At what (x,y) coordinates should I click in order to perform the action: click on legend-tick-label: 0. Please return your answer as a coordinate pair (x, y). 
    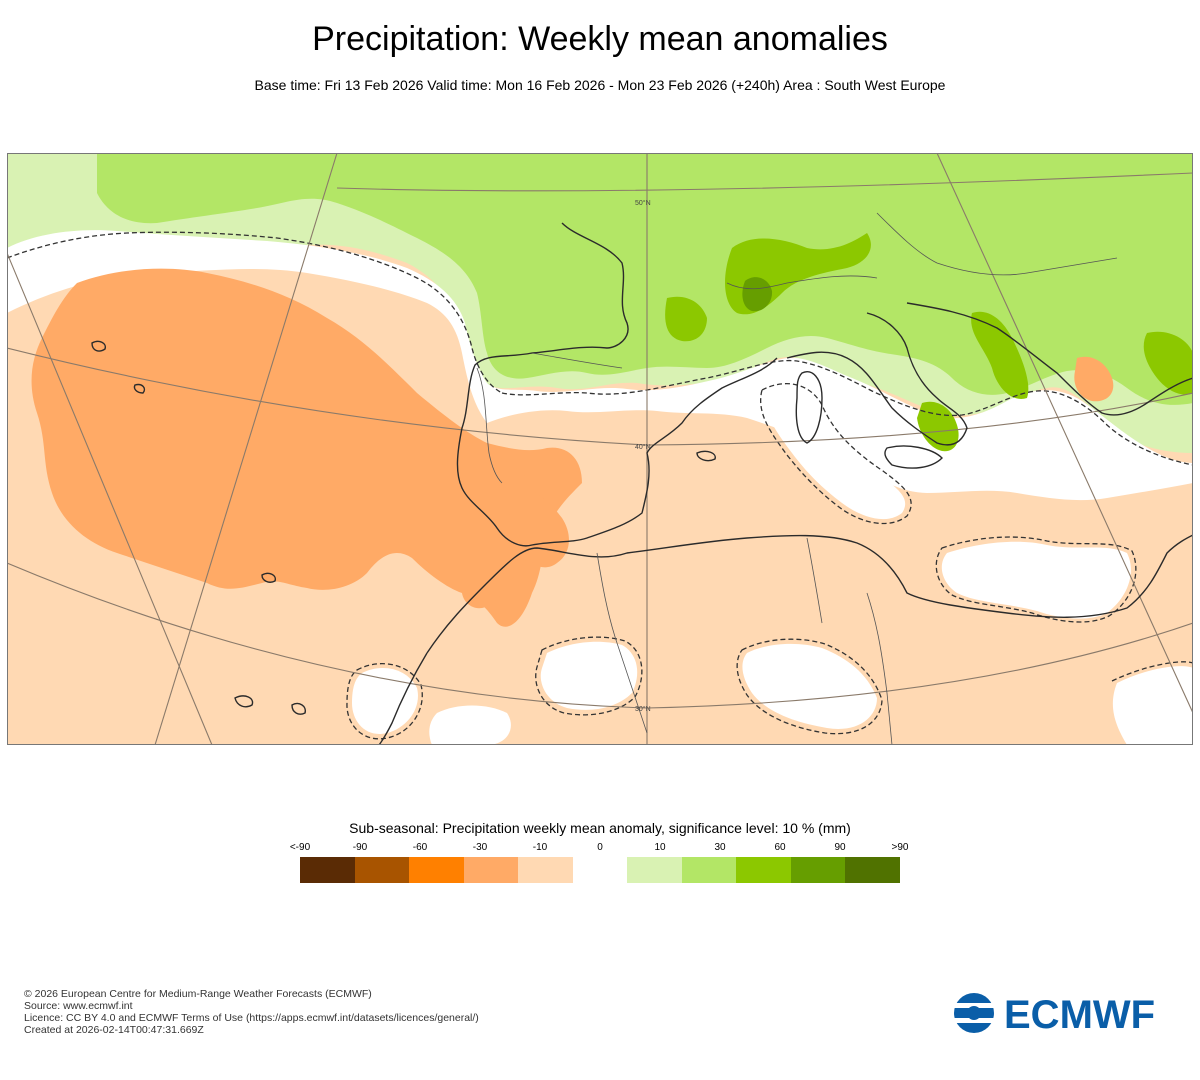
    Looking at the image, I should click on (600, 847).